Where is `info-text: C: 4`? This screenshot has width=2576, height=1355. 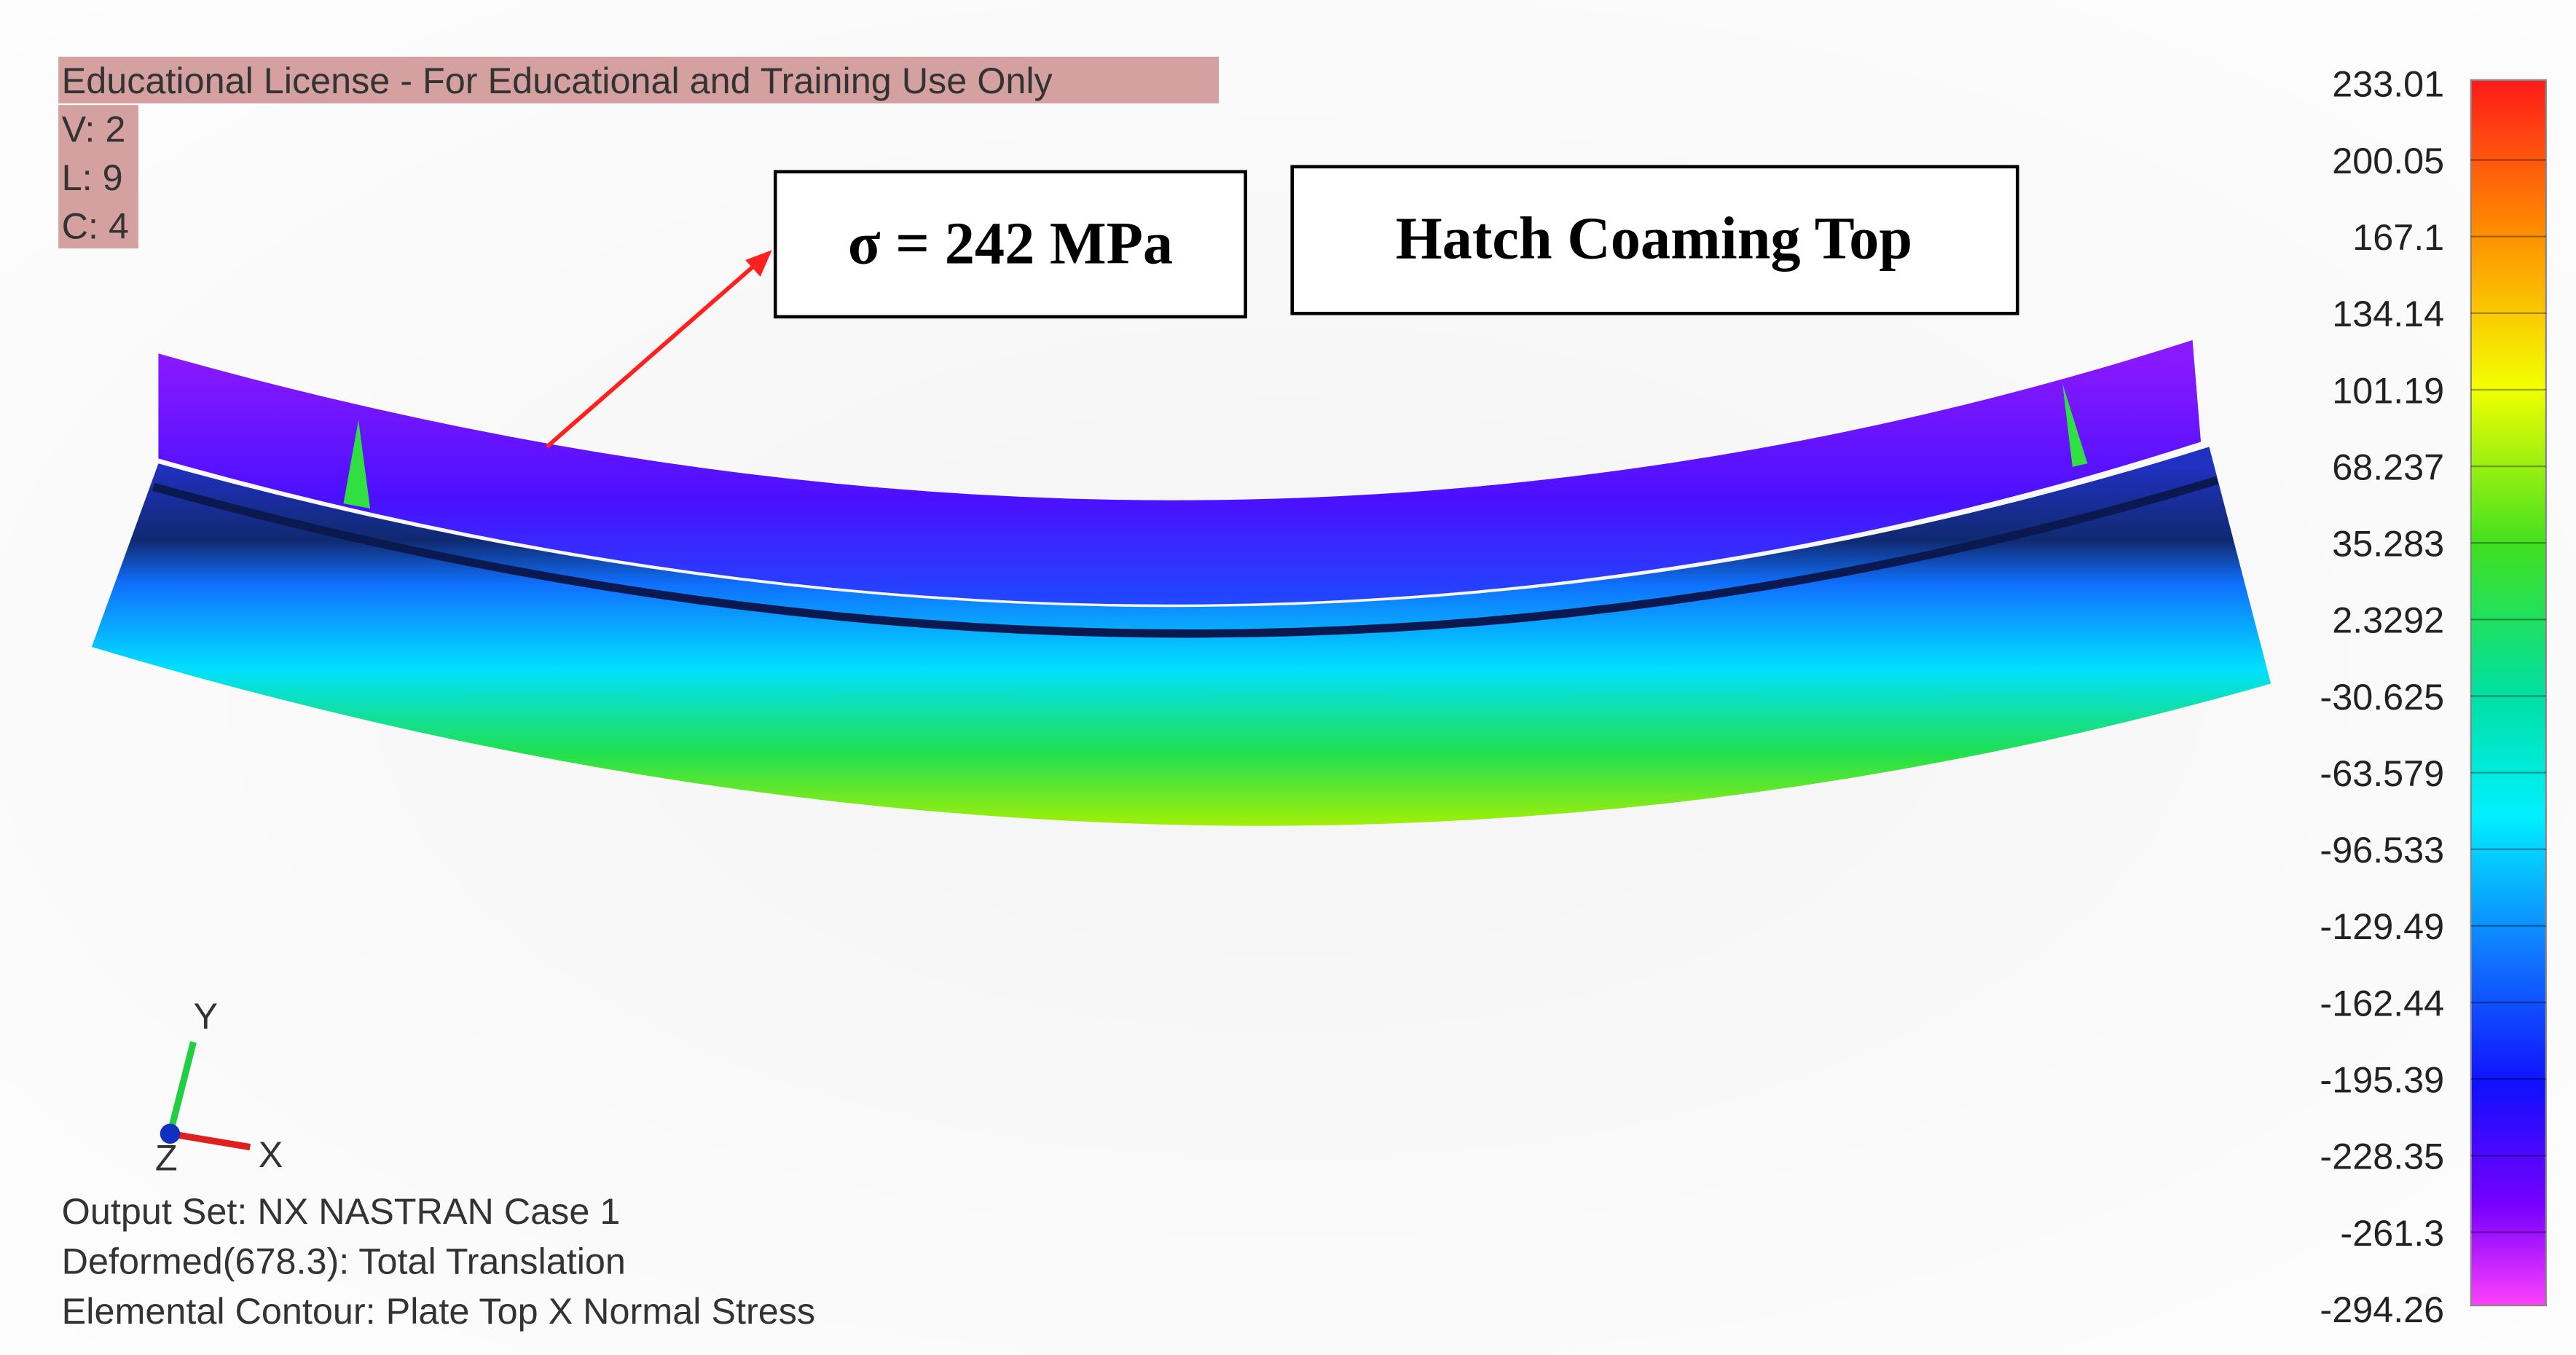 info-text: C: 4 is located at coordinates (95, 226).